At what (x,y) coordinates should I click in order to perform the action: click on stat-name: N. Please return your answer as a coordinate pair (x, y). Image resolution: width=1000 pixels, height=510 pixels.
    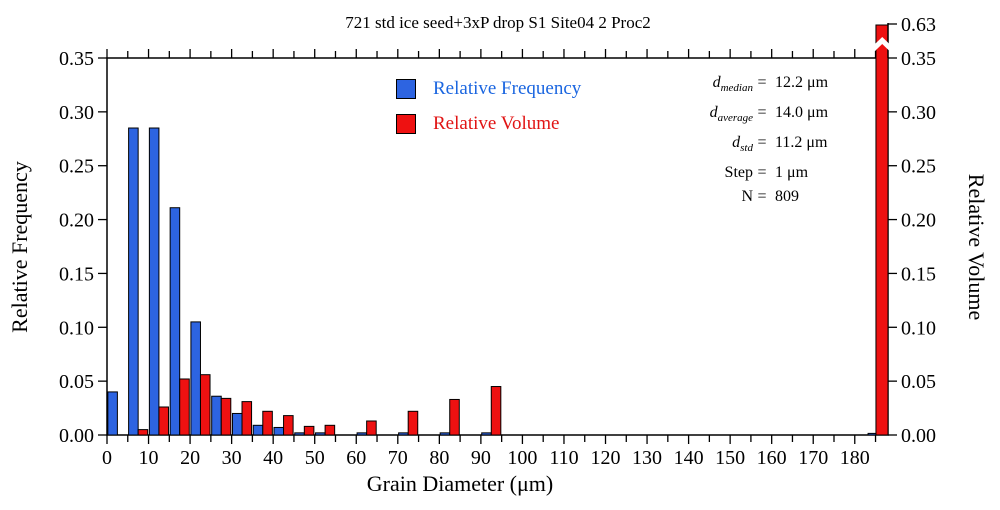
    Looking at the image, I should click on (747, 196).